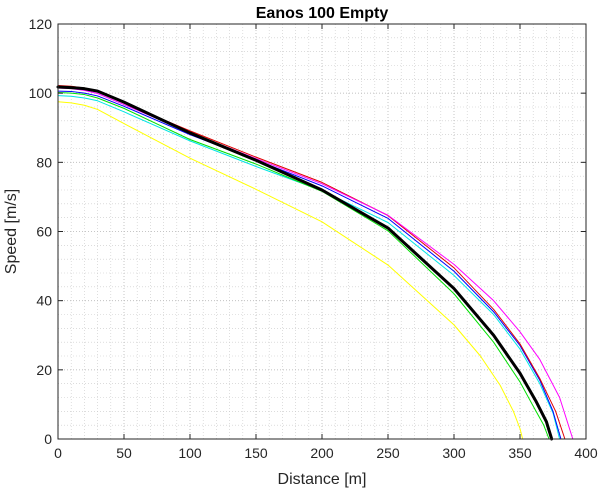 The image size is (600, 492). Describe the element at coordinates (58, 453) in the screenshot. I see `x-tick-label: 0` at that location.